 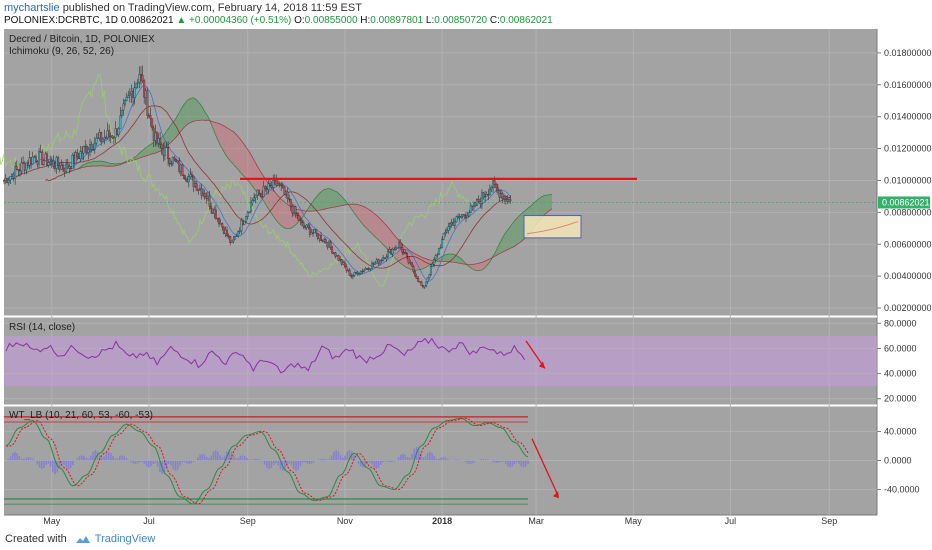 I want to click on author-link: mychartslie, so click(x=32, y=8).